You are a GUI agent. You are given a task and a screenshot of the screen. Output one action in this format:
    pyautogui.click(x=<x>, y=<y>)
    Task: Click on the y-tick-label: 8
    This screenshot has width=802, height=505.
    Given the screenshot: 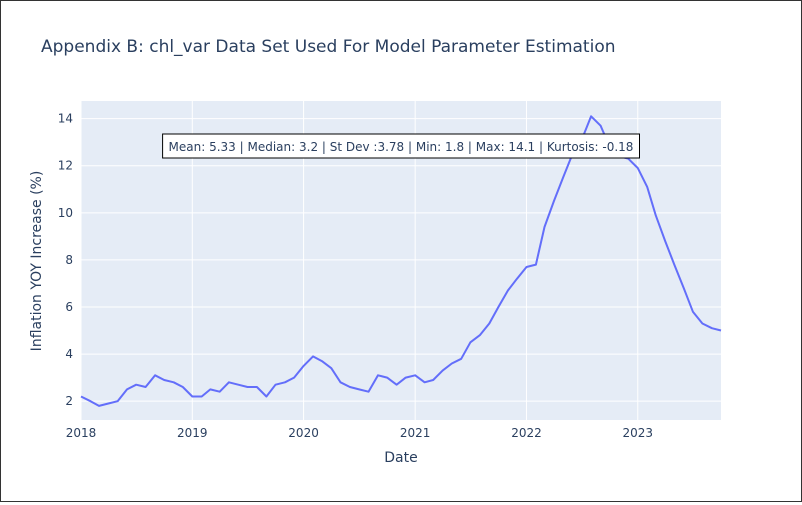 What is the action you would take?
    pyautogui.click(x=69, y=260)
    